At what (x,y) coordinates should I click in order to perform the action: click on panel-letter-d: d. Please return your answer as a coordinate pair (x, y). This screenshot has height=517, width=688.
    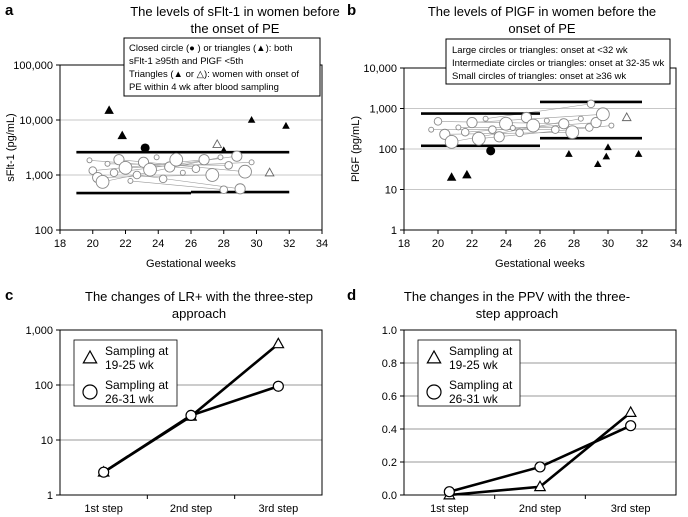
    Looking at the image, I should click on (351, 295).